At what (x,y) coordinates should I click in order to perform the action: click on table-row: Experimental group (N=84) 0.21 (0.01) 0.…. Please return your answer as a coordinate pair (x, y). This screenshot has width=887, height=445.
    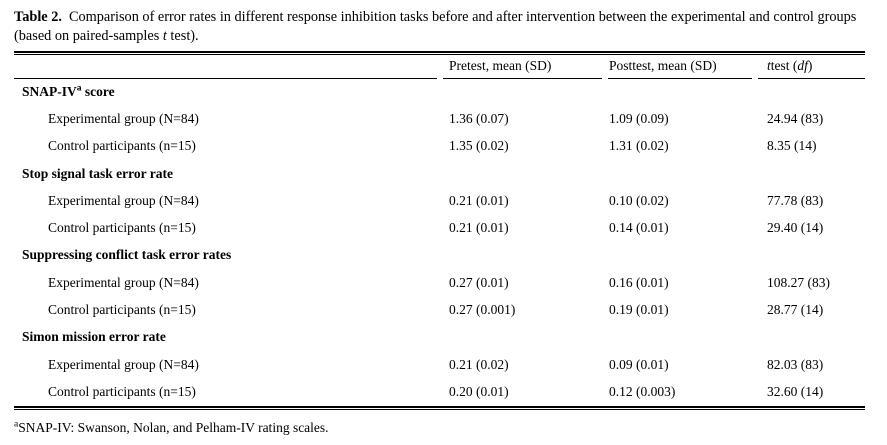
    Looking at the image, I should click on (439, 200).